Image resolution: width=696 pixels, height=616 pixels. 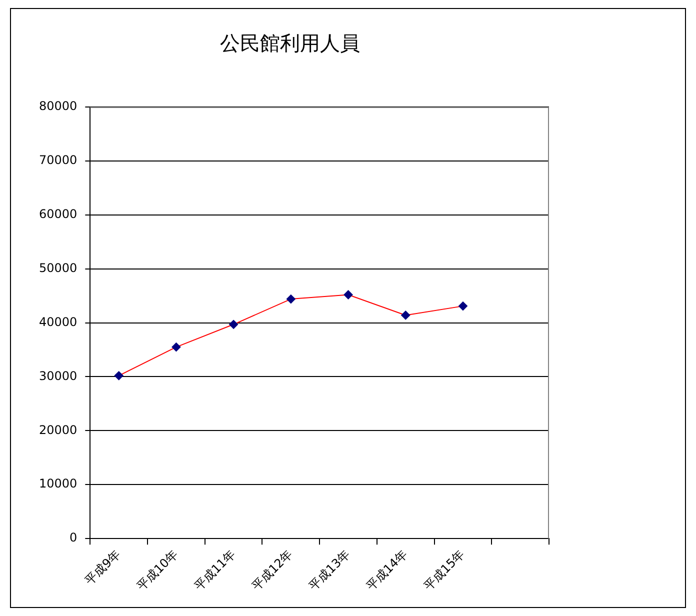 What do you see at coordinates (329, 570) in the screenshot?
I see `x-tick-label: 平成13年` at bounding box center [329, 570].